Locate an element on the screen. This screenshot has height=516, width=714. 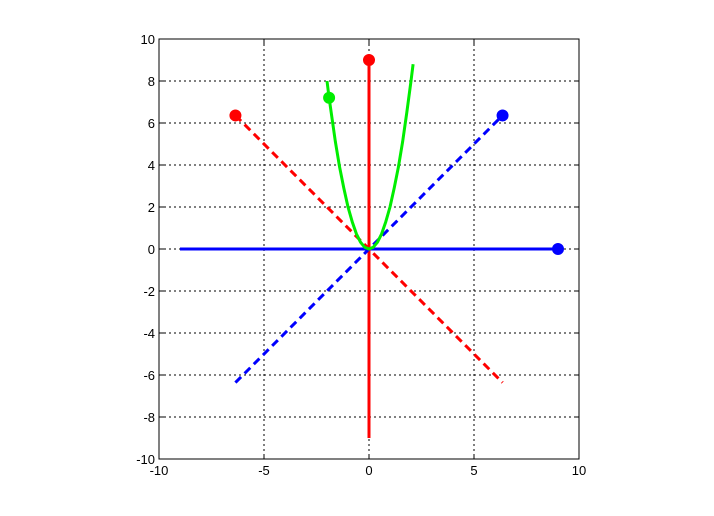
x-tick-label: -10 is located at coordinates (159, 470).